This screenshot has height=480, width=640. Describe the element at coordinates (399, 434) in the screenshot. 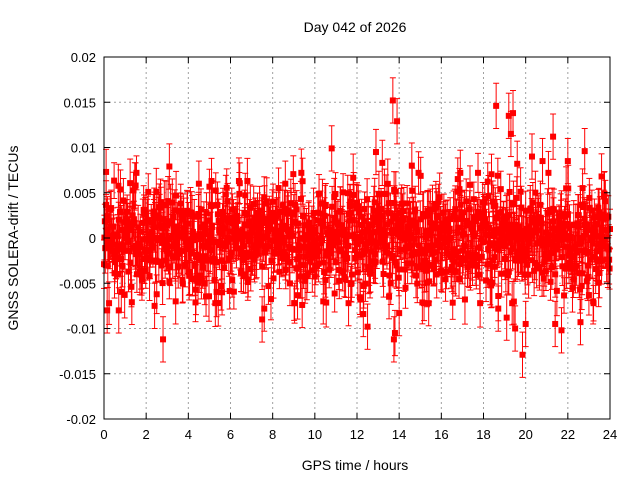

I see `x-tick-label: 14` at that location.